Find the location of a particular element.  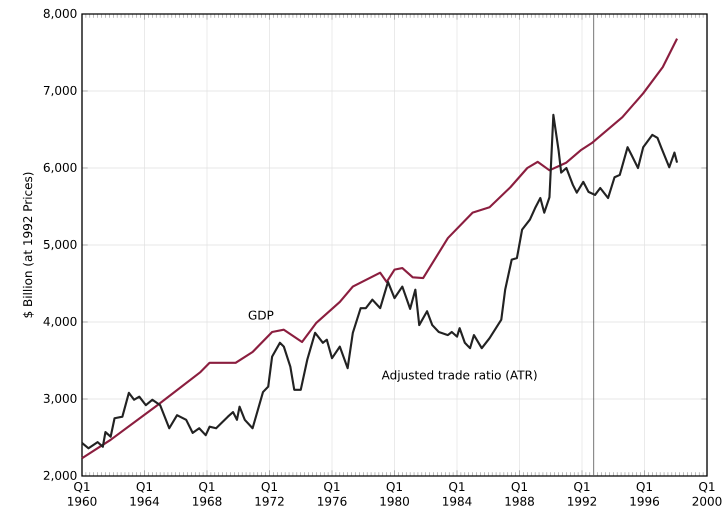

x-tick-label: Q1 1968 is located at coordinates (207, 494).